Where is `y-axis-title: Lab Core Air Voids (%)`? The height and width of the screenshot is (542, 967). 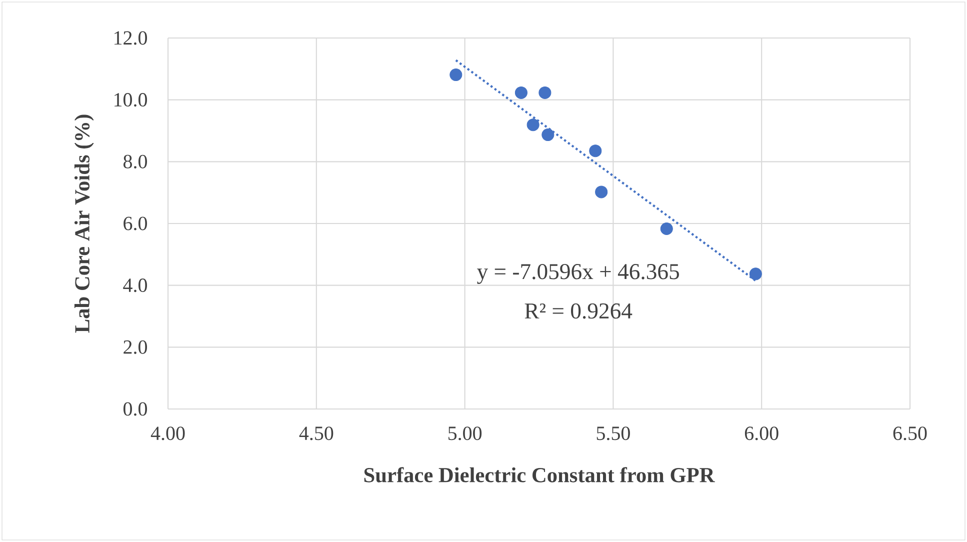 y-axis-title: Lab Core Air Voids (%) is located at coordinates (84, 223).